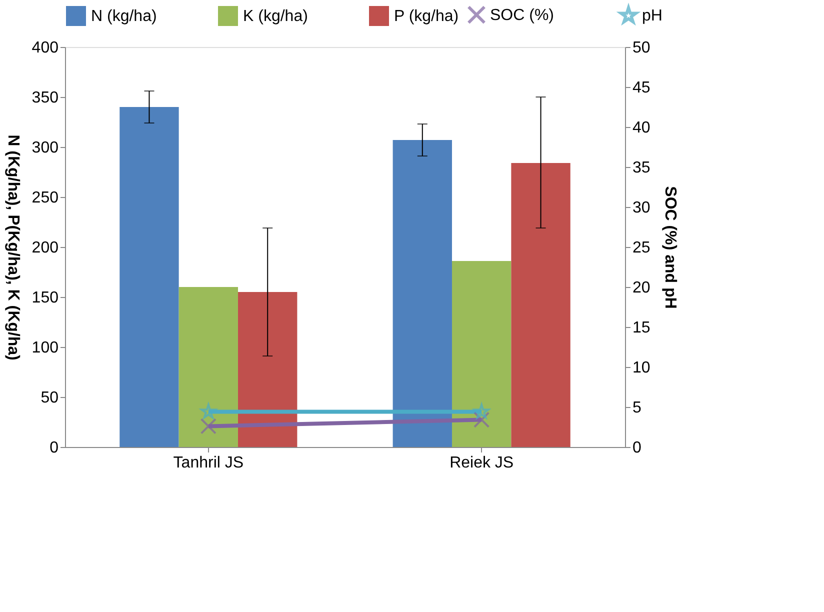 The width and height of the screenshot is (824, 612). I want to click on y2-tick-label: 50, so click(641, 48).